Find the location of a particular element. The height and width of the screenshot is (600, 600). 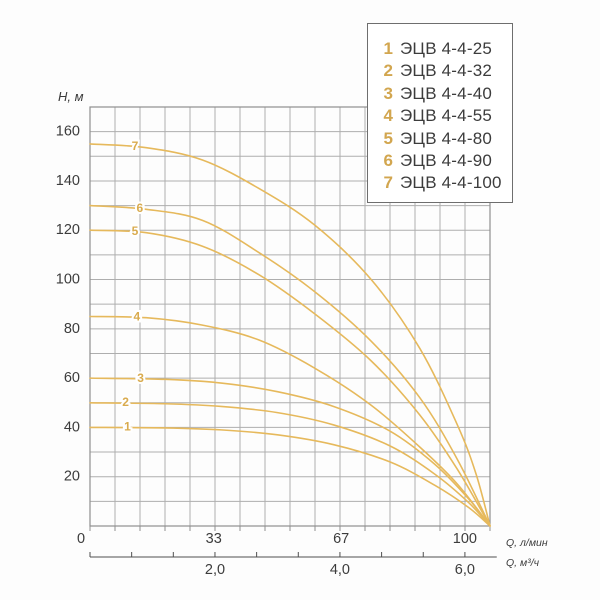

legend-item: 5 ЭЦВ 4-4-80 is located at coordinates (440, 139).